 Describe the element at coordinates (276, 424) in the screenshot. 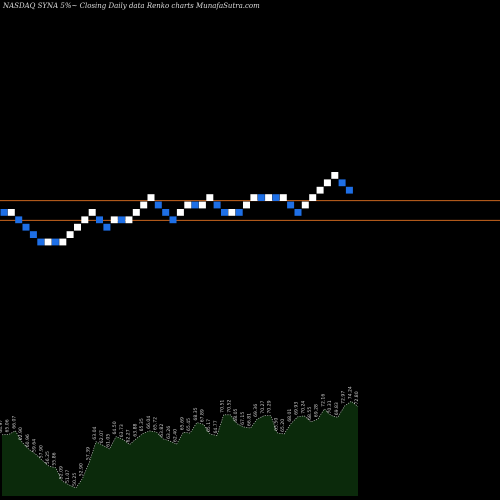

I see `volume-label-41: 65.50` at that location.